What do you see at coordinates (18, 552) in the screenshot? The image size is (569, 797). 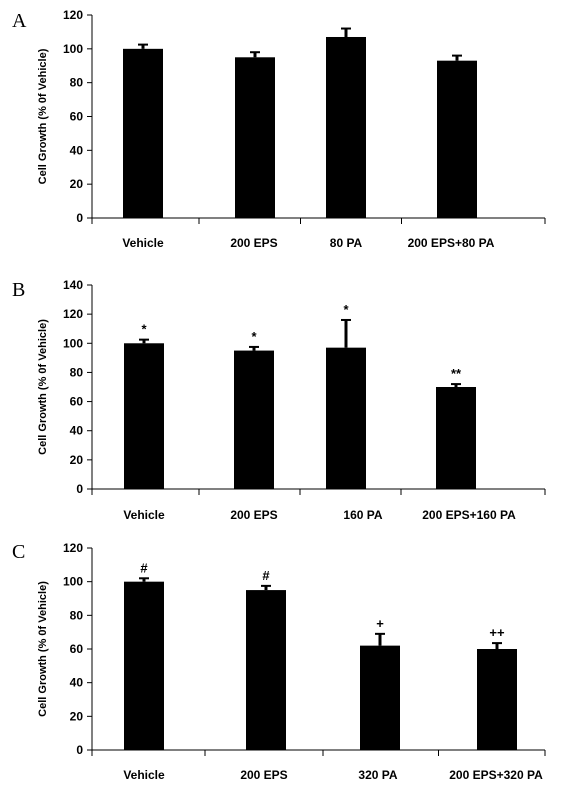 I see `panel-label: C` at bounding box center [18, 552].